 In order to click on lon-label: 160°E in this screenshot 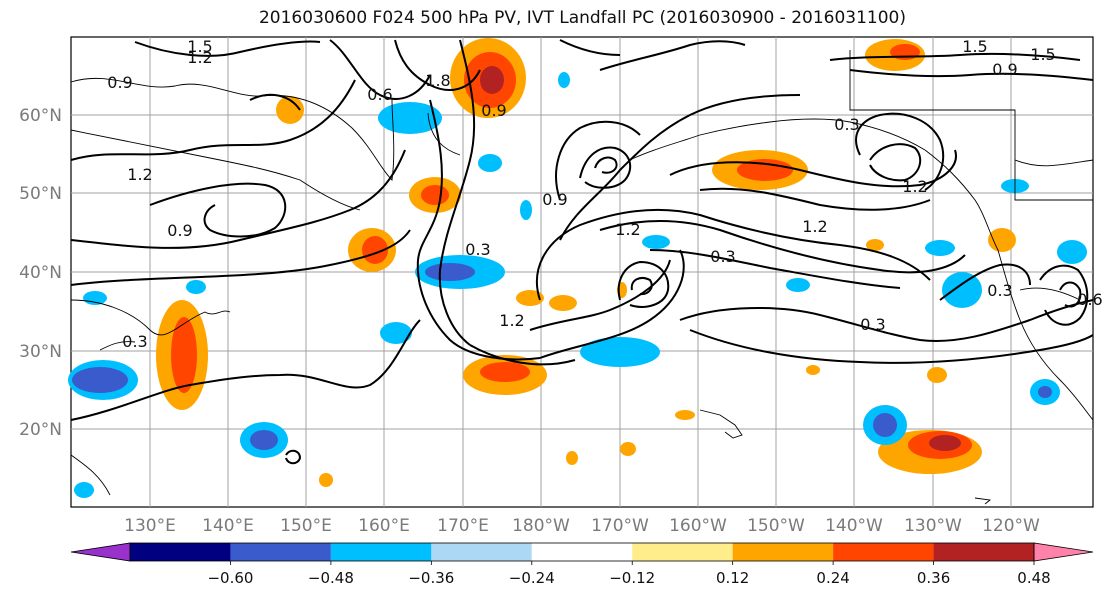, I will do `click(384, 526)`.